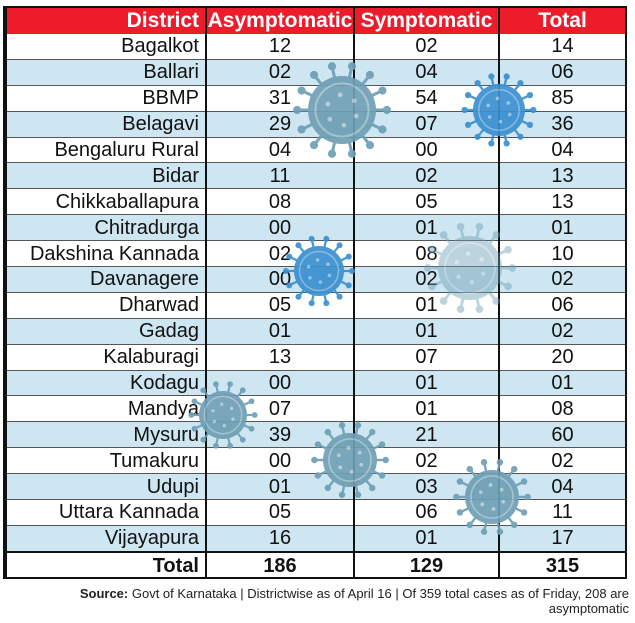 This screenshot has width=635, height=623. Describe the element at coordinates (280, 21) in the screenshot. I see `header-asymptomatic: Asymptomatic` at that location.